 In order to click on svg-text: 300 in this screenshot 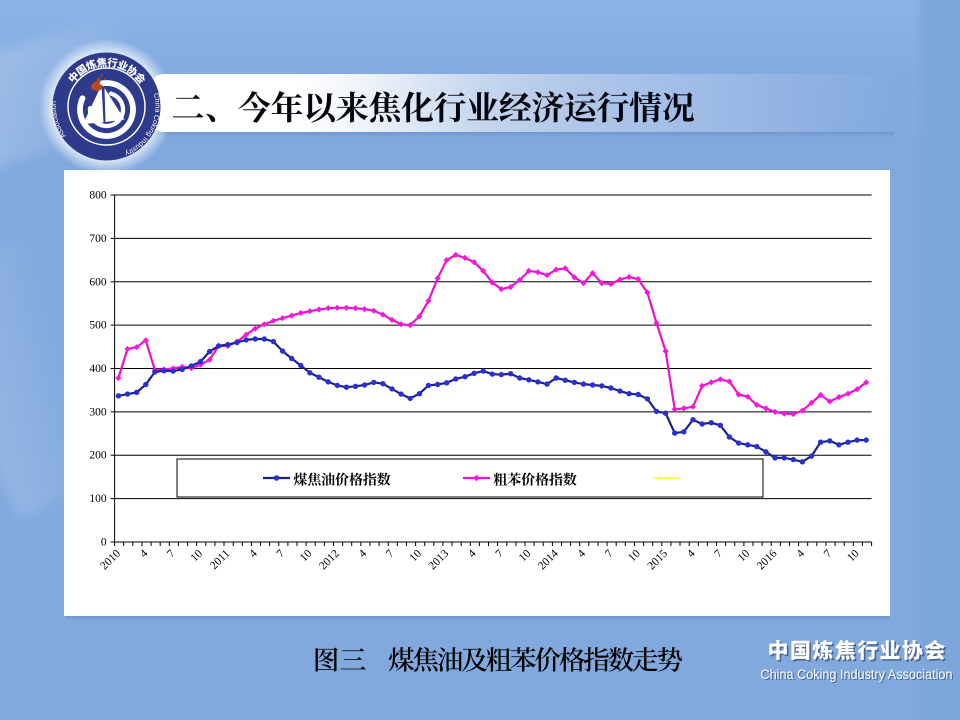, I will do `click(98, 412)`.